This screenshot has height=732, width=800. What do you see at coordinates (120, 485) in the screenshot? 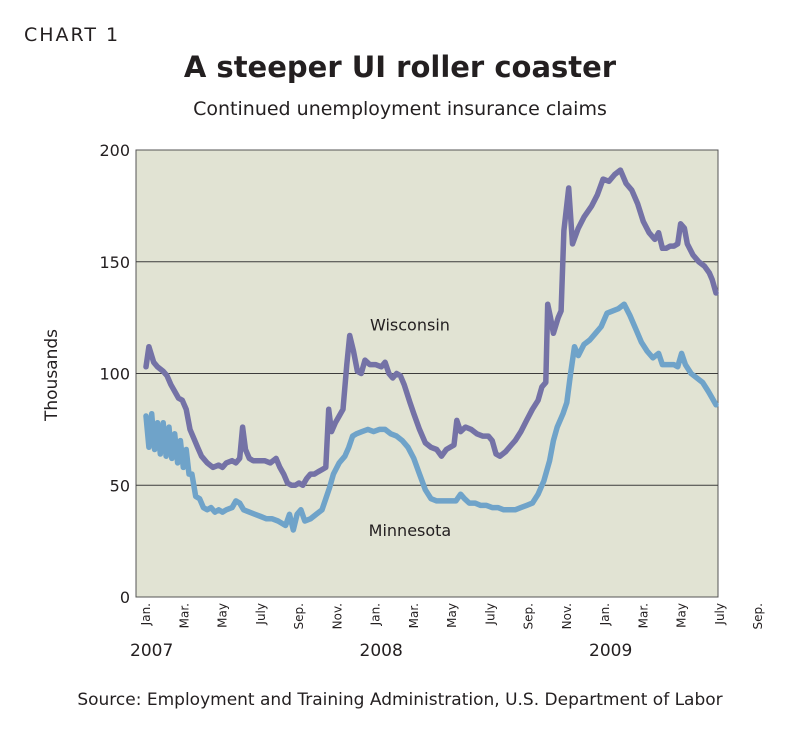
I see `y-tick-label: 50` at bounding box center [120, 485].